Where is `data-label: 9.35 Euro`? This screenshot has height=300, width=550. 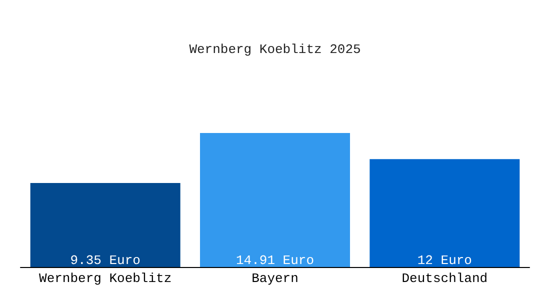 data-label: 9.35 Euro is located at coordinates (105, 260).